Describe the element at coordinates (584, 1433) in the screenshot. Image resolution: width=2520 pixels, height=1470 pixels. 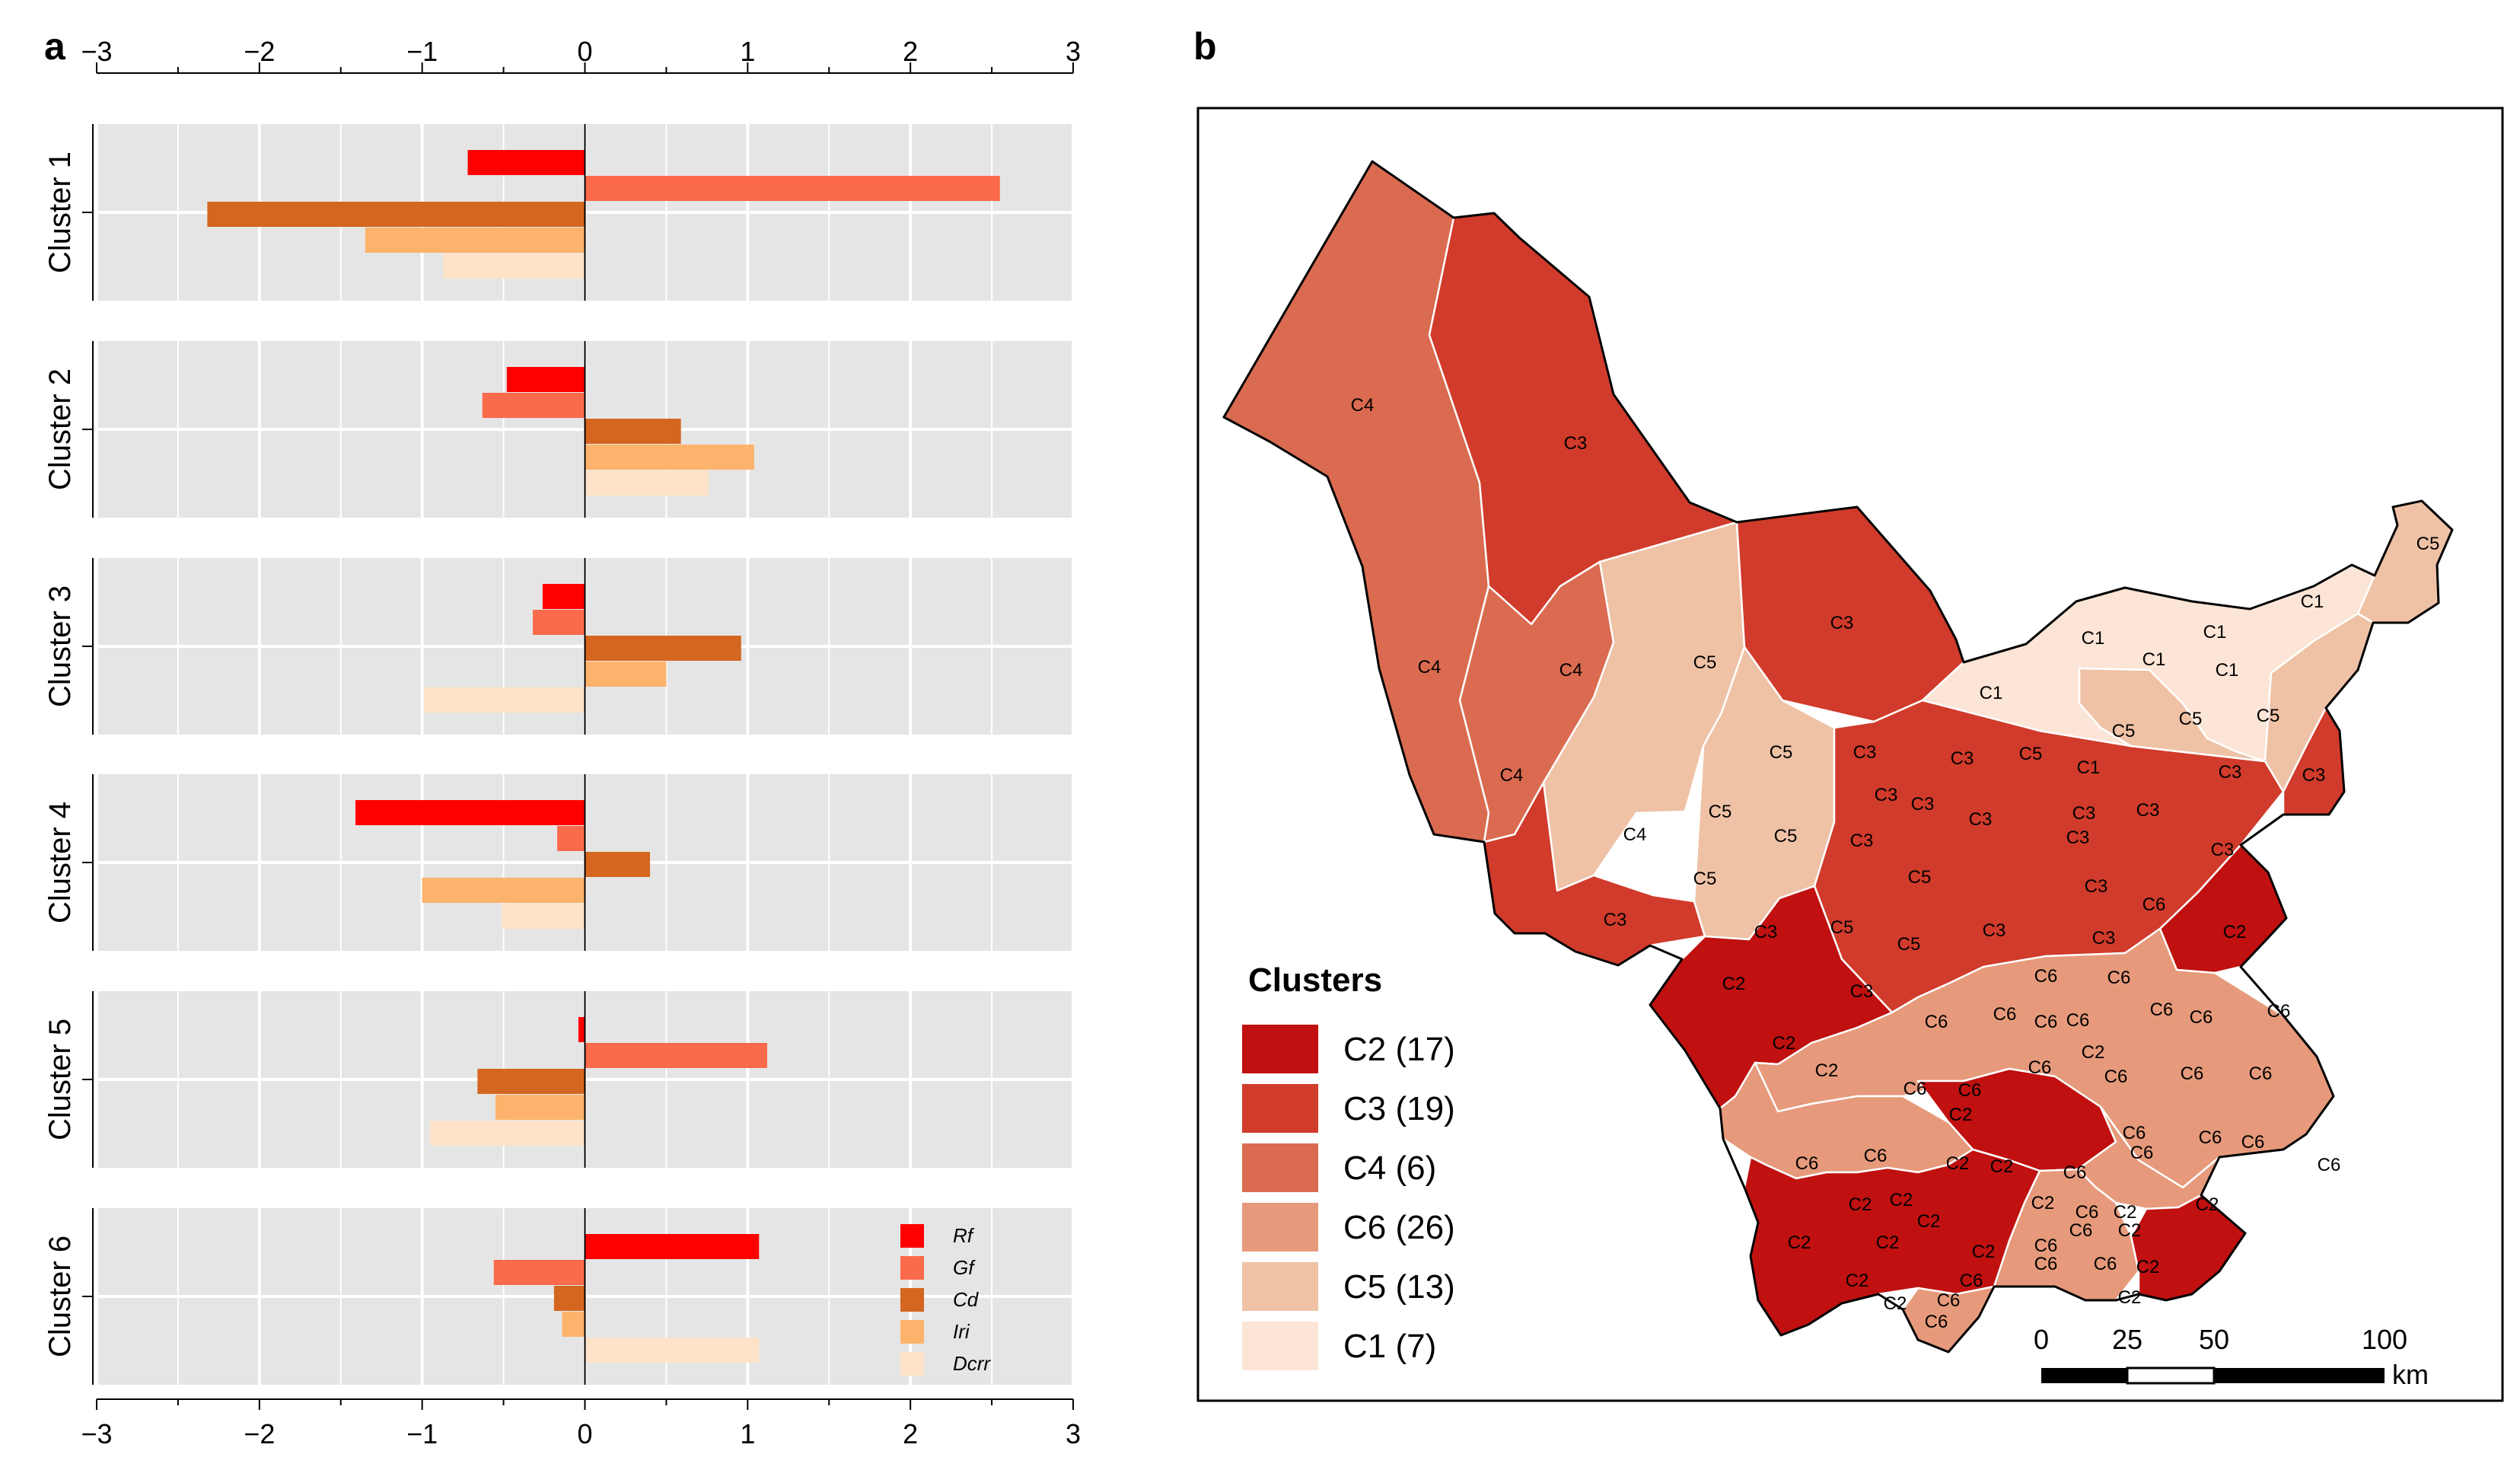
I see `bottom-tick-label: 0` at that location.